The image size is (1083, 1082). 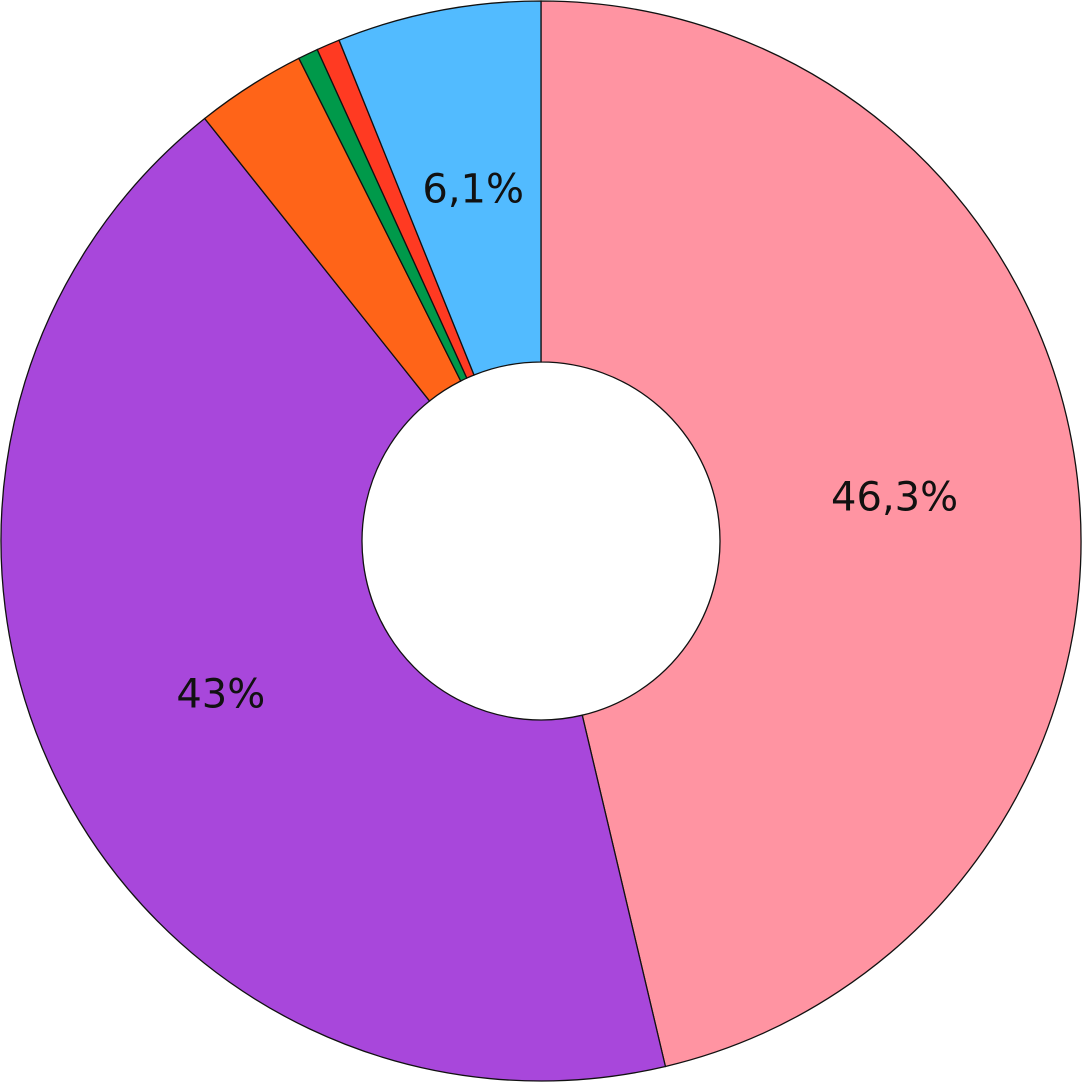 I want to click on value-label: 46,3%, so click(x=894, y=498).